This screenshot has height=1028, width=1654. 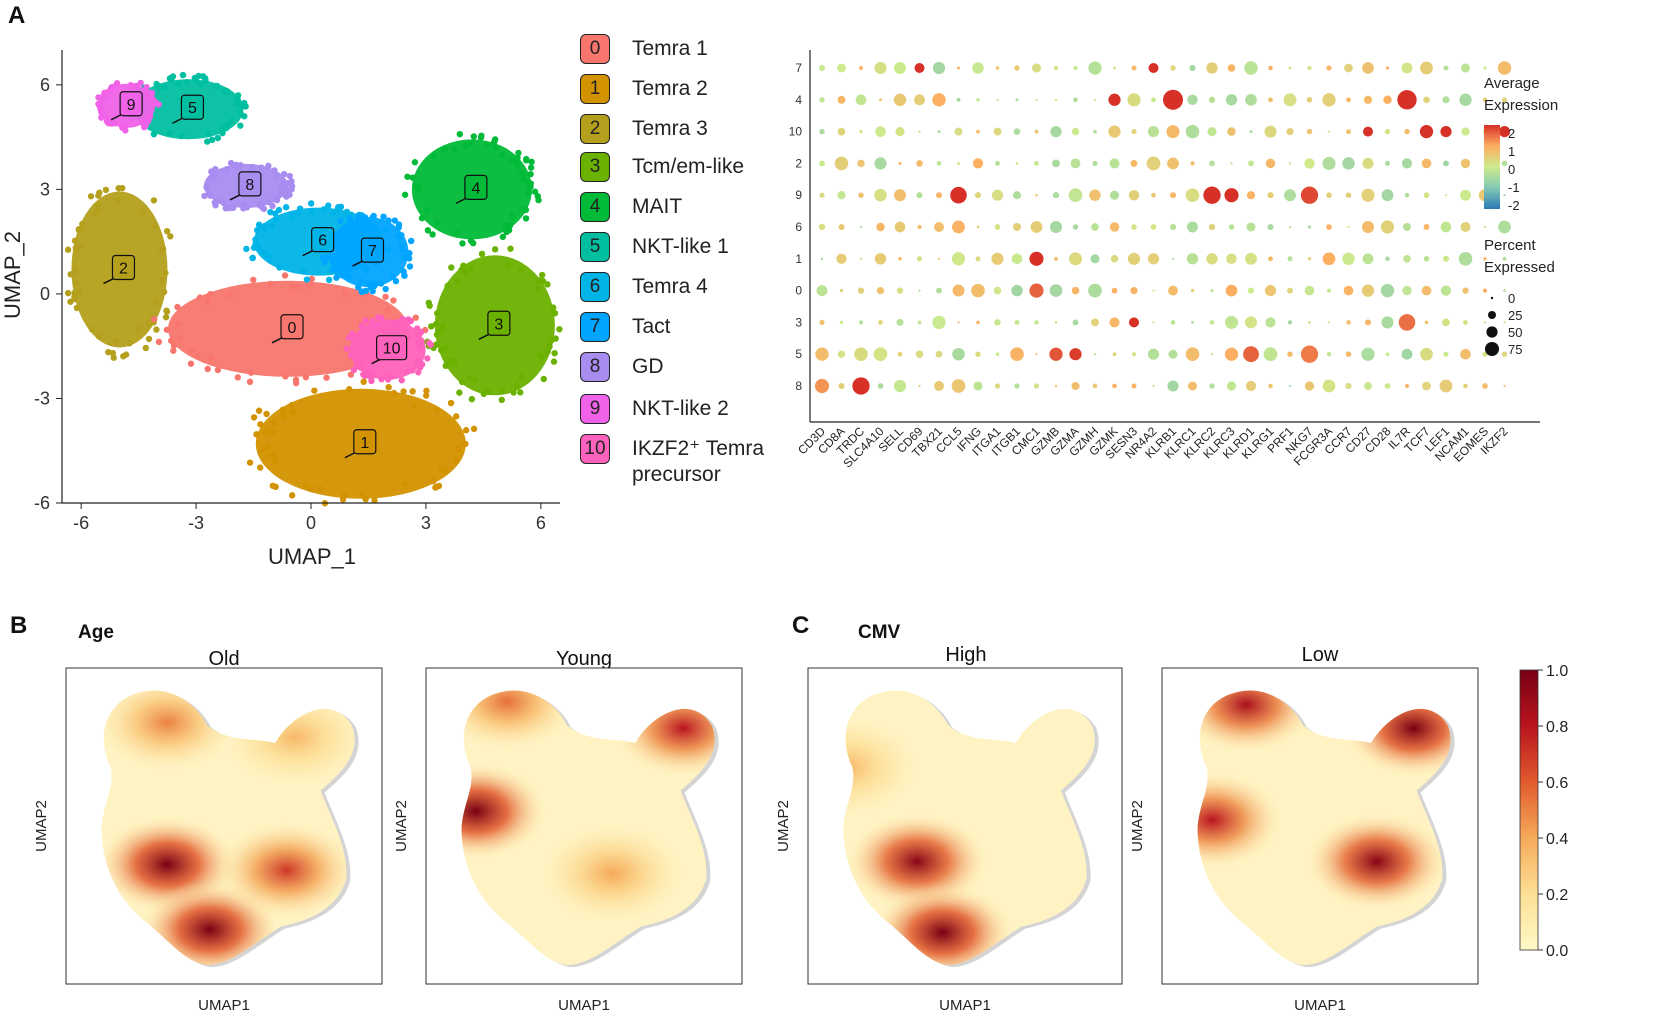 What do you see at coordinates (798, 322) in the screenshot?
I see `dotplot-cluster-label: 3` at bounding box center [798, 322].